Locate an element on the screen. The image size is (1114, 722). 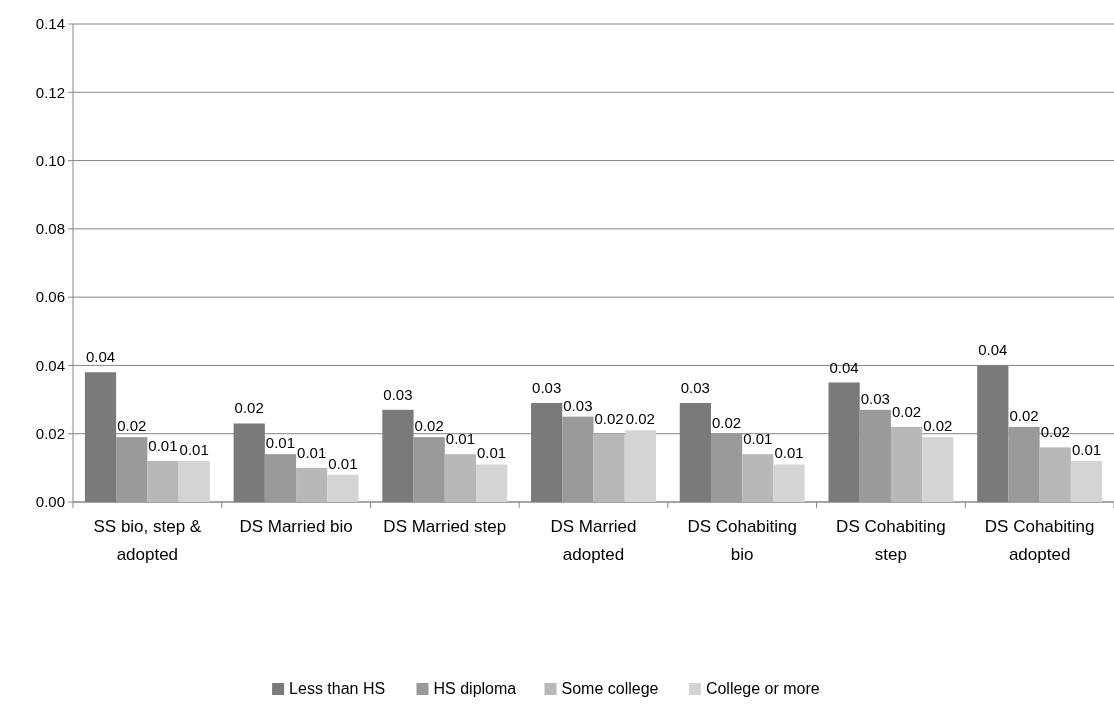
y-tick-label: 0.00 is located at coordinates (50, 502).